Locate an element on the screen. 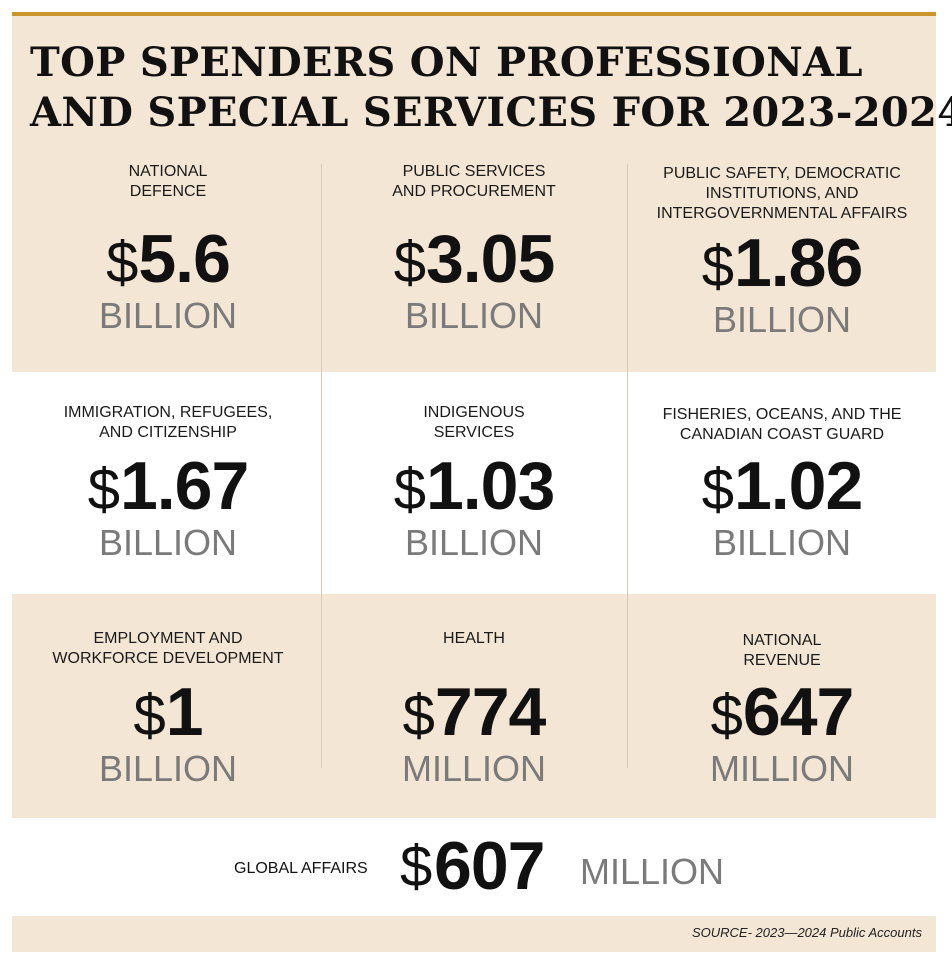  spender-amount: $647 is located at coordinates (782, 712).